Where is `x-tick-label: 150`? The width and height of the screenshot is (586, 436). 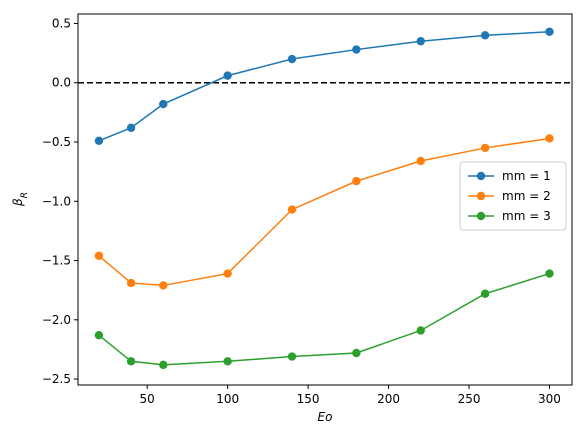
x-tick-label: 150 is located at coordinates (308, 399).